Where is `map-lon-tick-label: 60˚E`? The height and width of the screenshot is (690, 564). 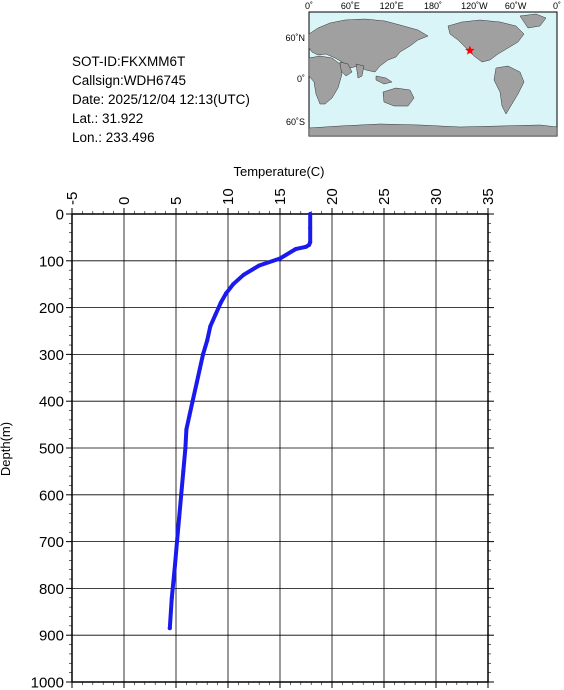
map-lon-tick-label: 60˚E is located at coordinates (350, 6).